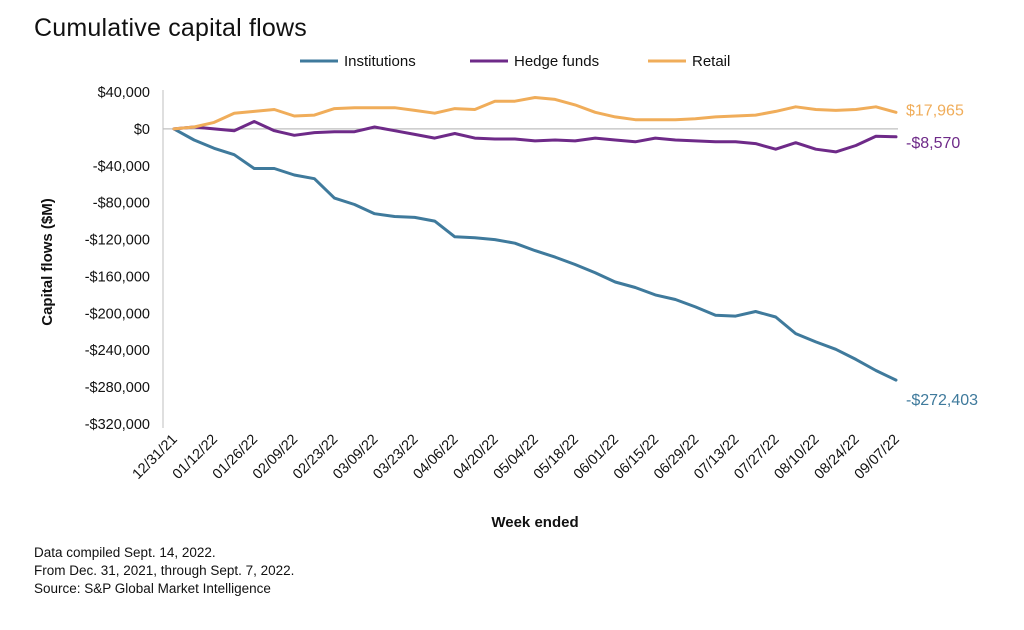 The image size is (1024, 630). What do you see at coordinates (121, 167) in the screenshot?
I see `y-tick-label: -$40,000` at bounding box center [121, 167].